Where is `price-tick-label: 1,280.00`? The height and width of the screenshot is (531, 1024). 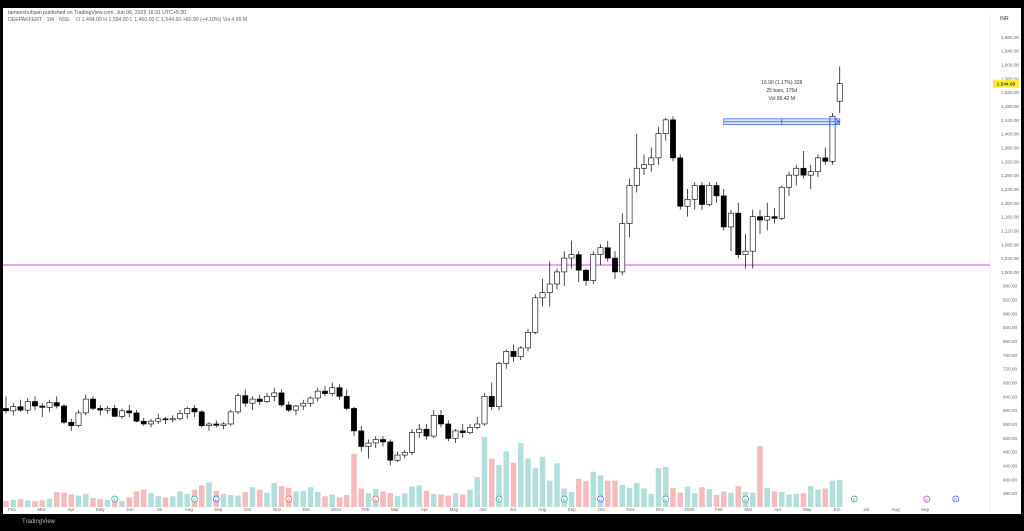 price-tick-label: 1,280.00 is located at coordinates (1010, 175).